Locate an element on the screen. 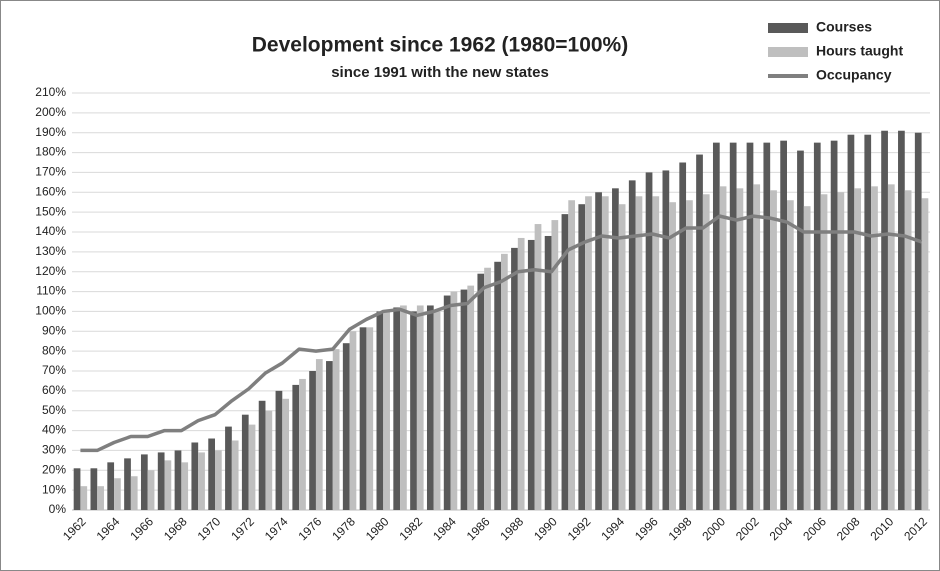 This screenshot has height=571, width=940. legend-label: Hours taught is located at coordinates (859, 51).